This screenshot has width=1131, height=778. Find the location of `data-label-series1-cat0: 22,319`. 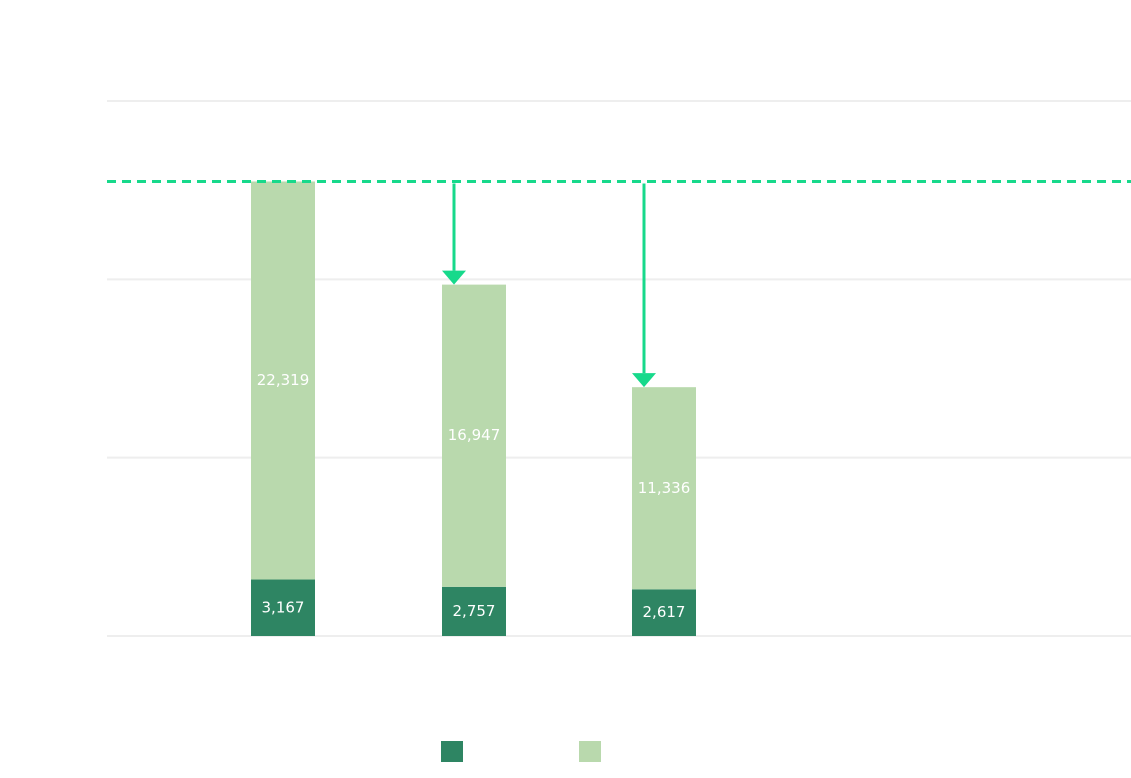

data-label-series1-cat0: 22,319 is located at coordinates (283, 380).